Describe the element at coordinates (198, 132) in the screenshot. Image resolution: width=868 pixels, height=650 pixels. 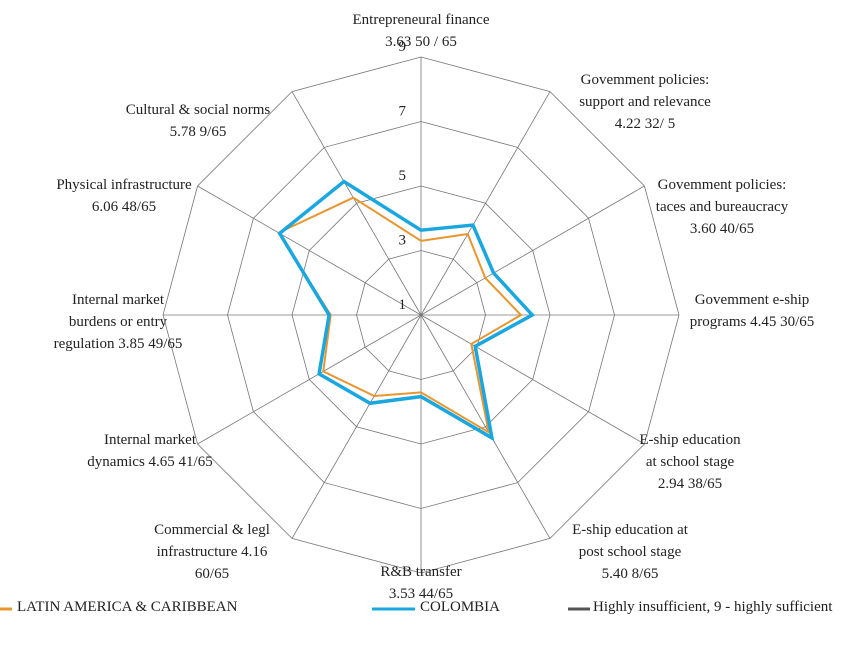
I see `axis-label-line: 5.78 9/65` at that location.